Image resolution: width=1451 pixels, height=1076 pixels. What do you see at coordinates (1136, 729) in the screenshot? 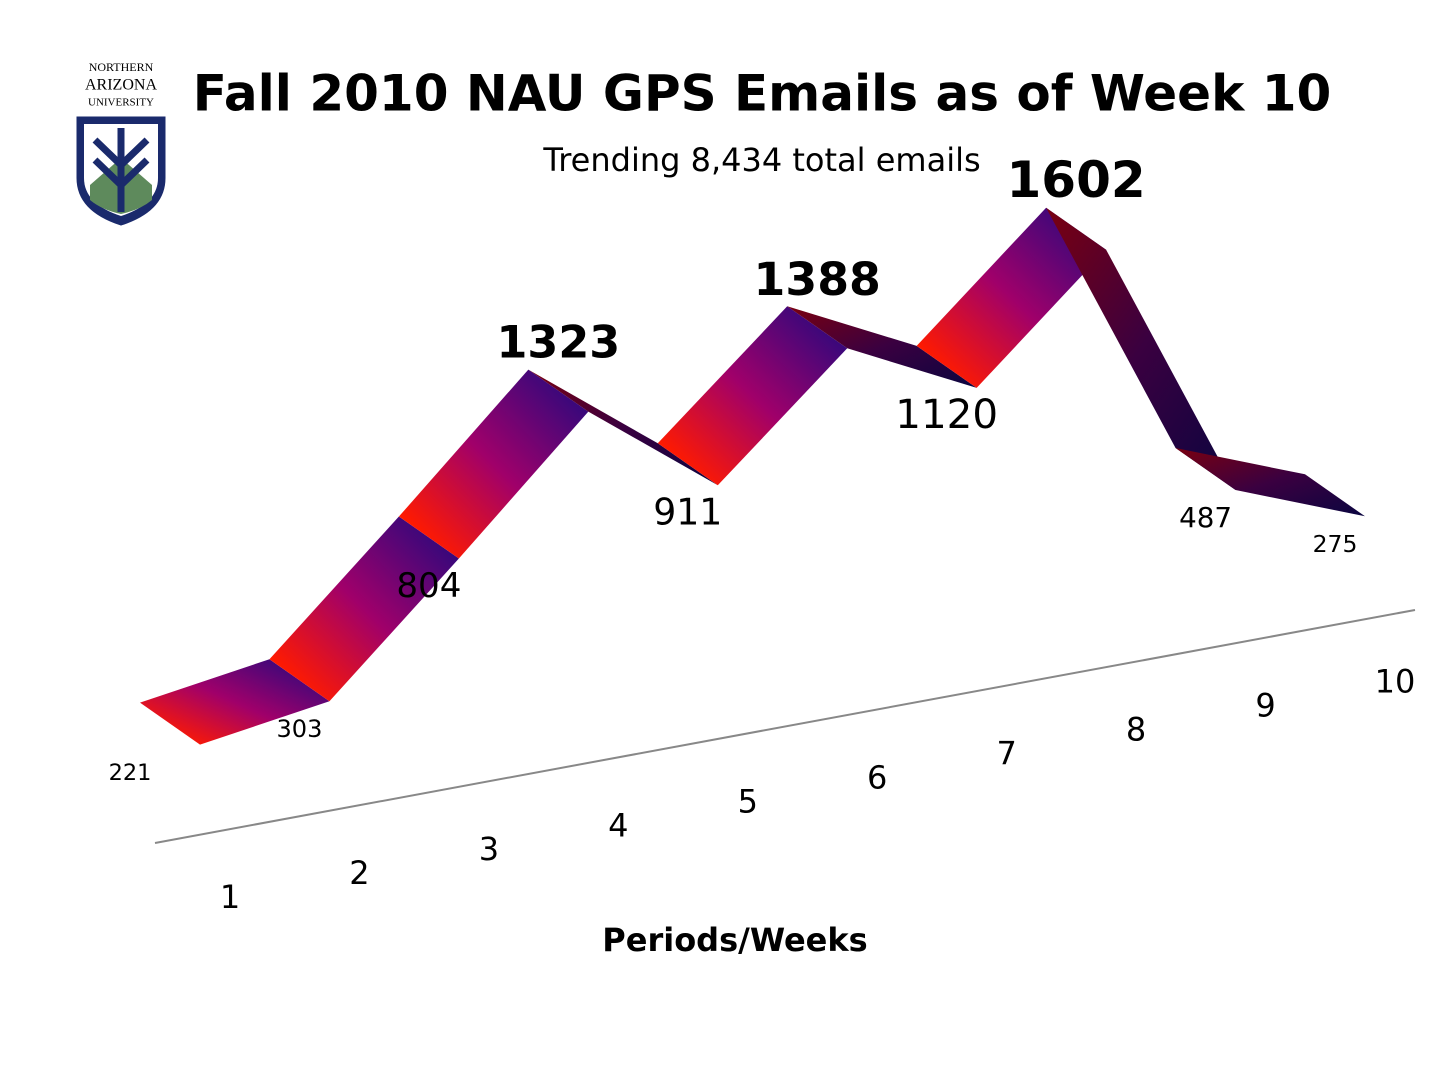
I see `x-tick-label: 8` at bounding box center [1136, 729].